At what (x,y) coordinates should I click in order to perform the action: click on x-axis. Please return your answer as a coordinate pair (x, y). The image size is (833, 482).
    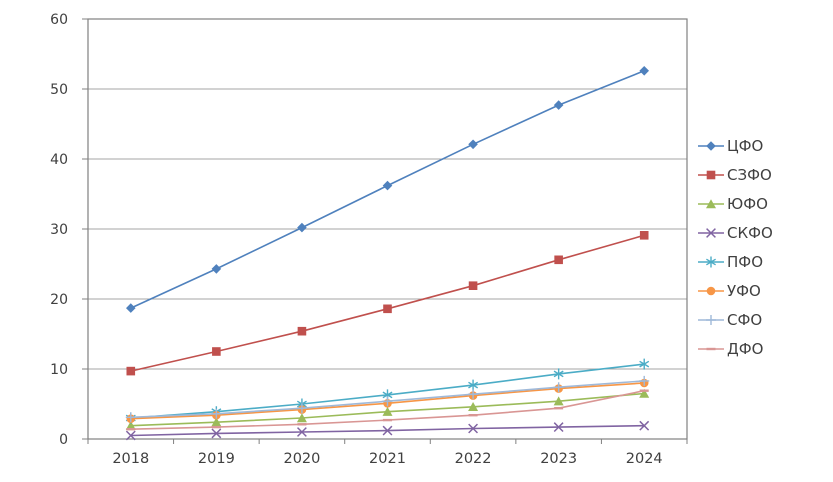
    Looking at the image, I should click on (387, 441).